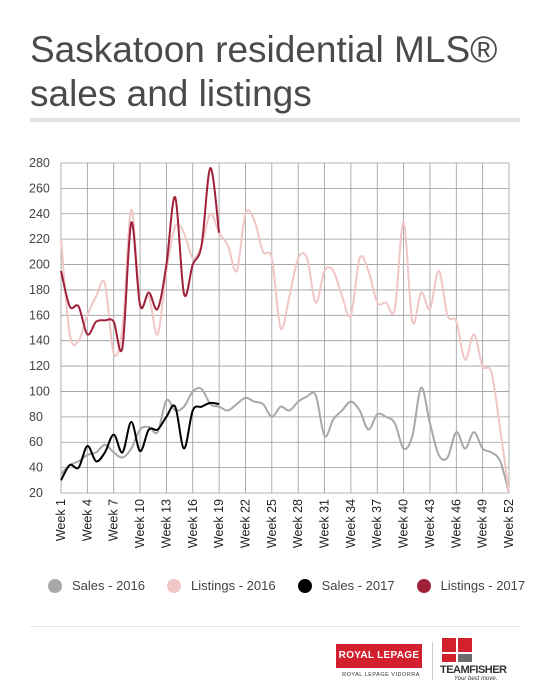 This screenshot has width=550, height=700. Describe the element at coordinates (483, 523) in the screenshot. I see `x-tick-label: Week 49` at that location.